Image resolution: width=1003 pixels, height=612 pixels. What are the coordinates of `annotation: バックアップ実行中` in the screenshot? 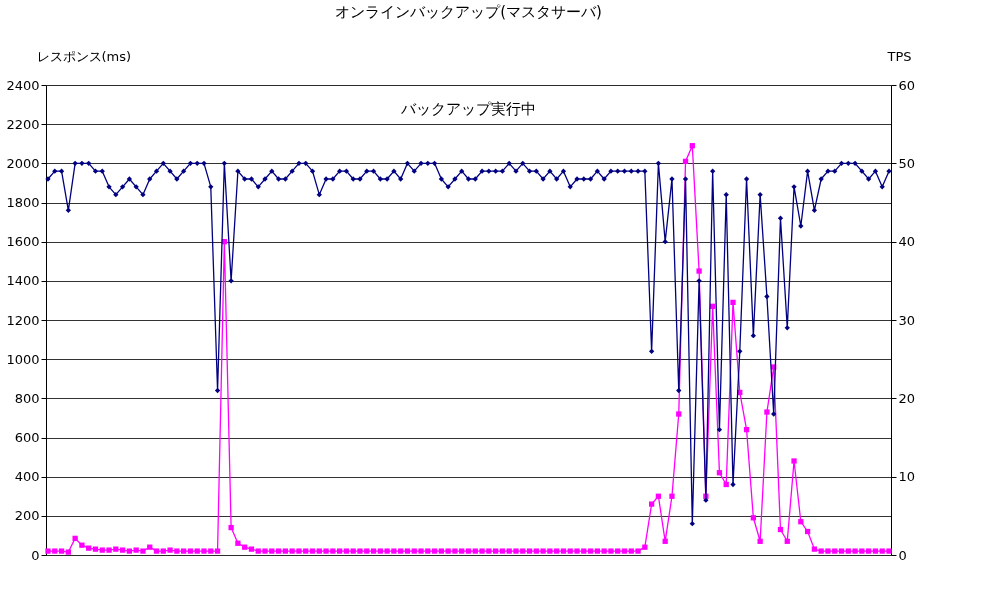 It's located at (468, 109).